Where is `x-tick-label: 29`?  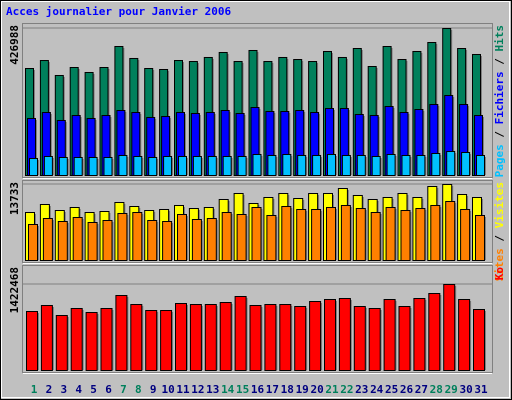 x-tick-label: 29 is located at coordinates (451, 389).